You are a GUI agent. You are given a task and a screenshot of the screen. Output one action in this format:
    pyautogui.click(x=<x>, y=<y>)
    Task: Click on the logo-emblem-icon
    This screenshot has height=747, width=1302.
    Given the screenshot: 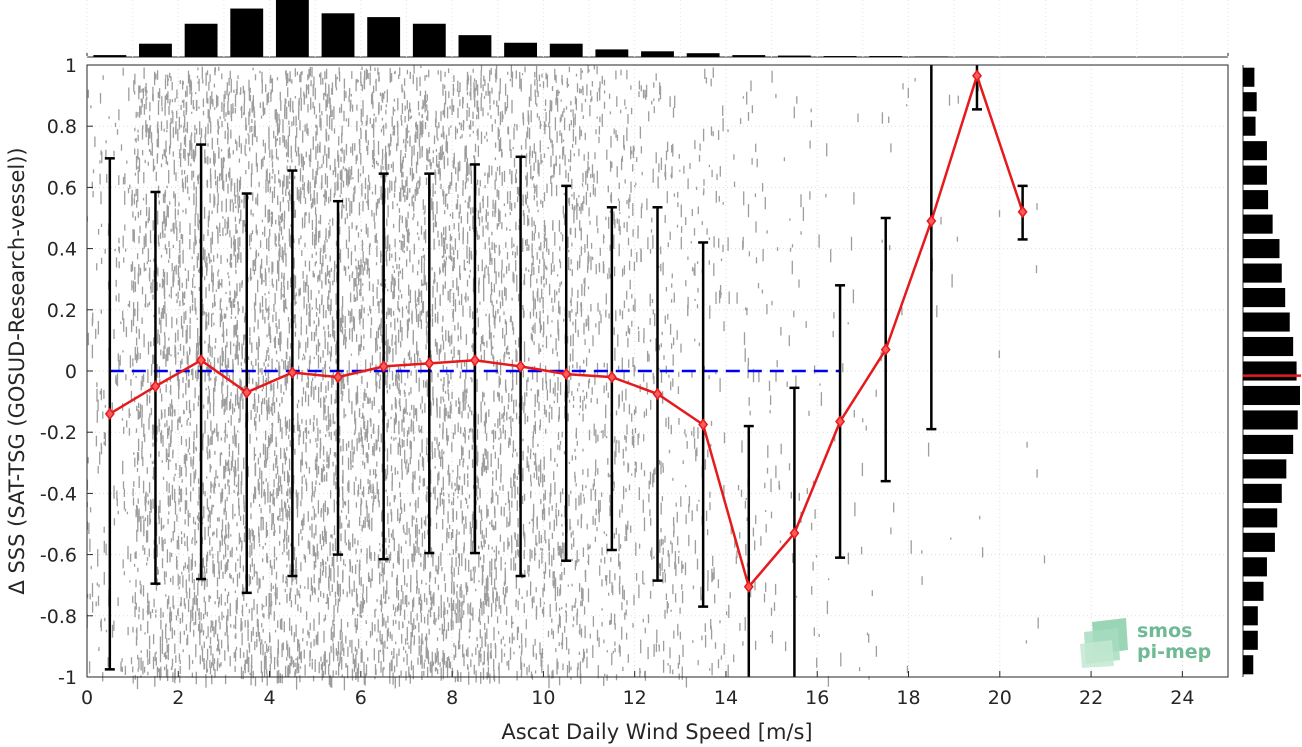 What is the action you would take?
    pyautogui.click(x=1104, y=643)
    